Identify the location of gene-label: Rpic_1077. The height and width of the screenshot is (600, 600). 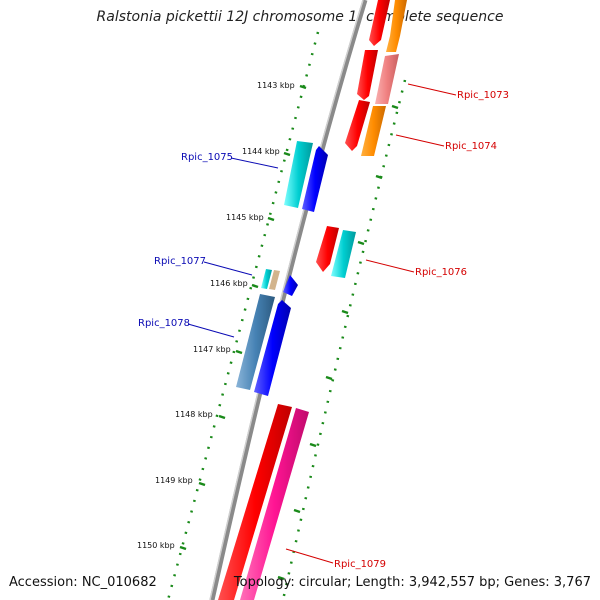
(180, 261).